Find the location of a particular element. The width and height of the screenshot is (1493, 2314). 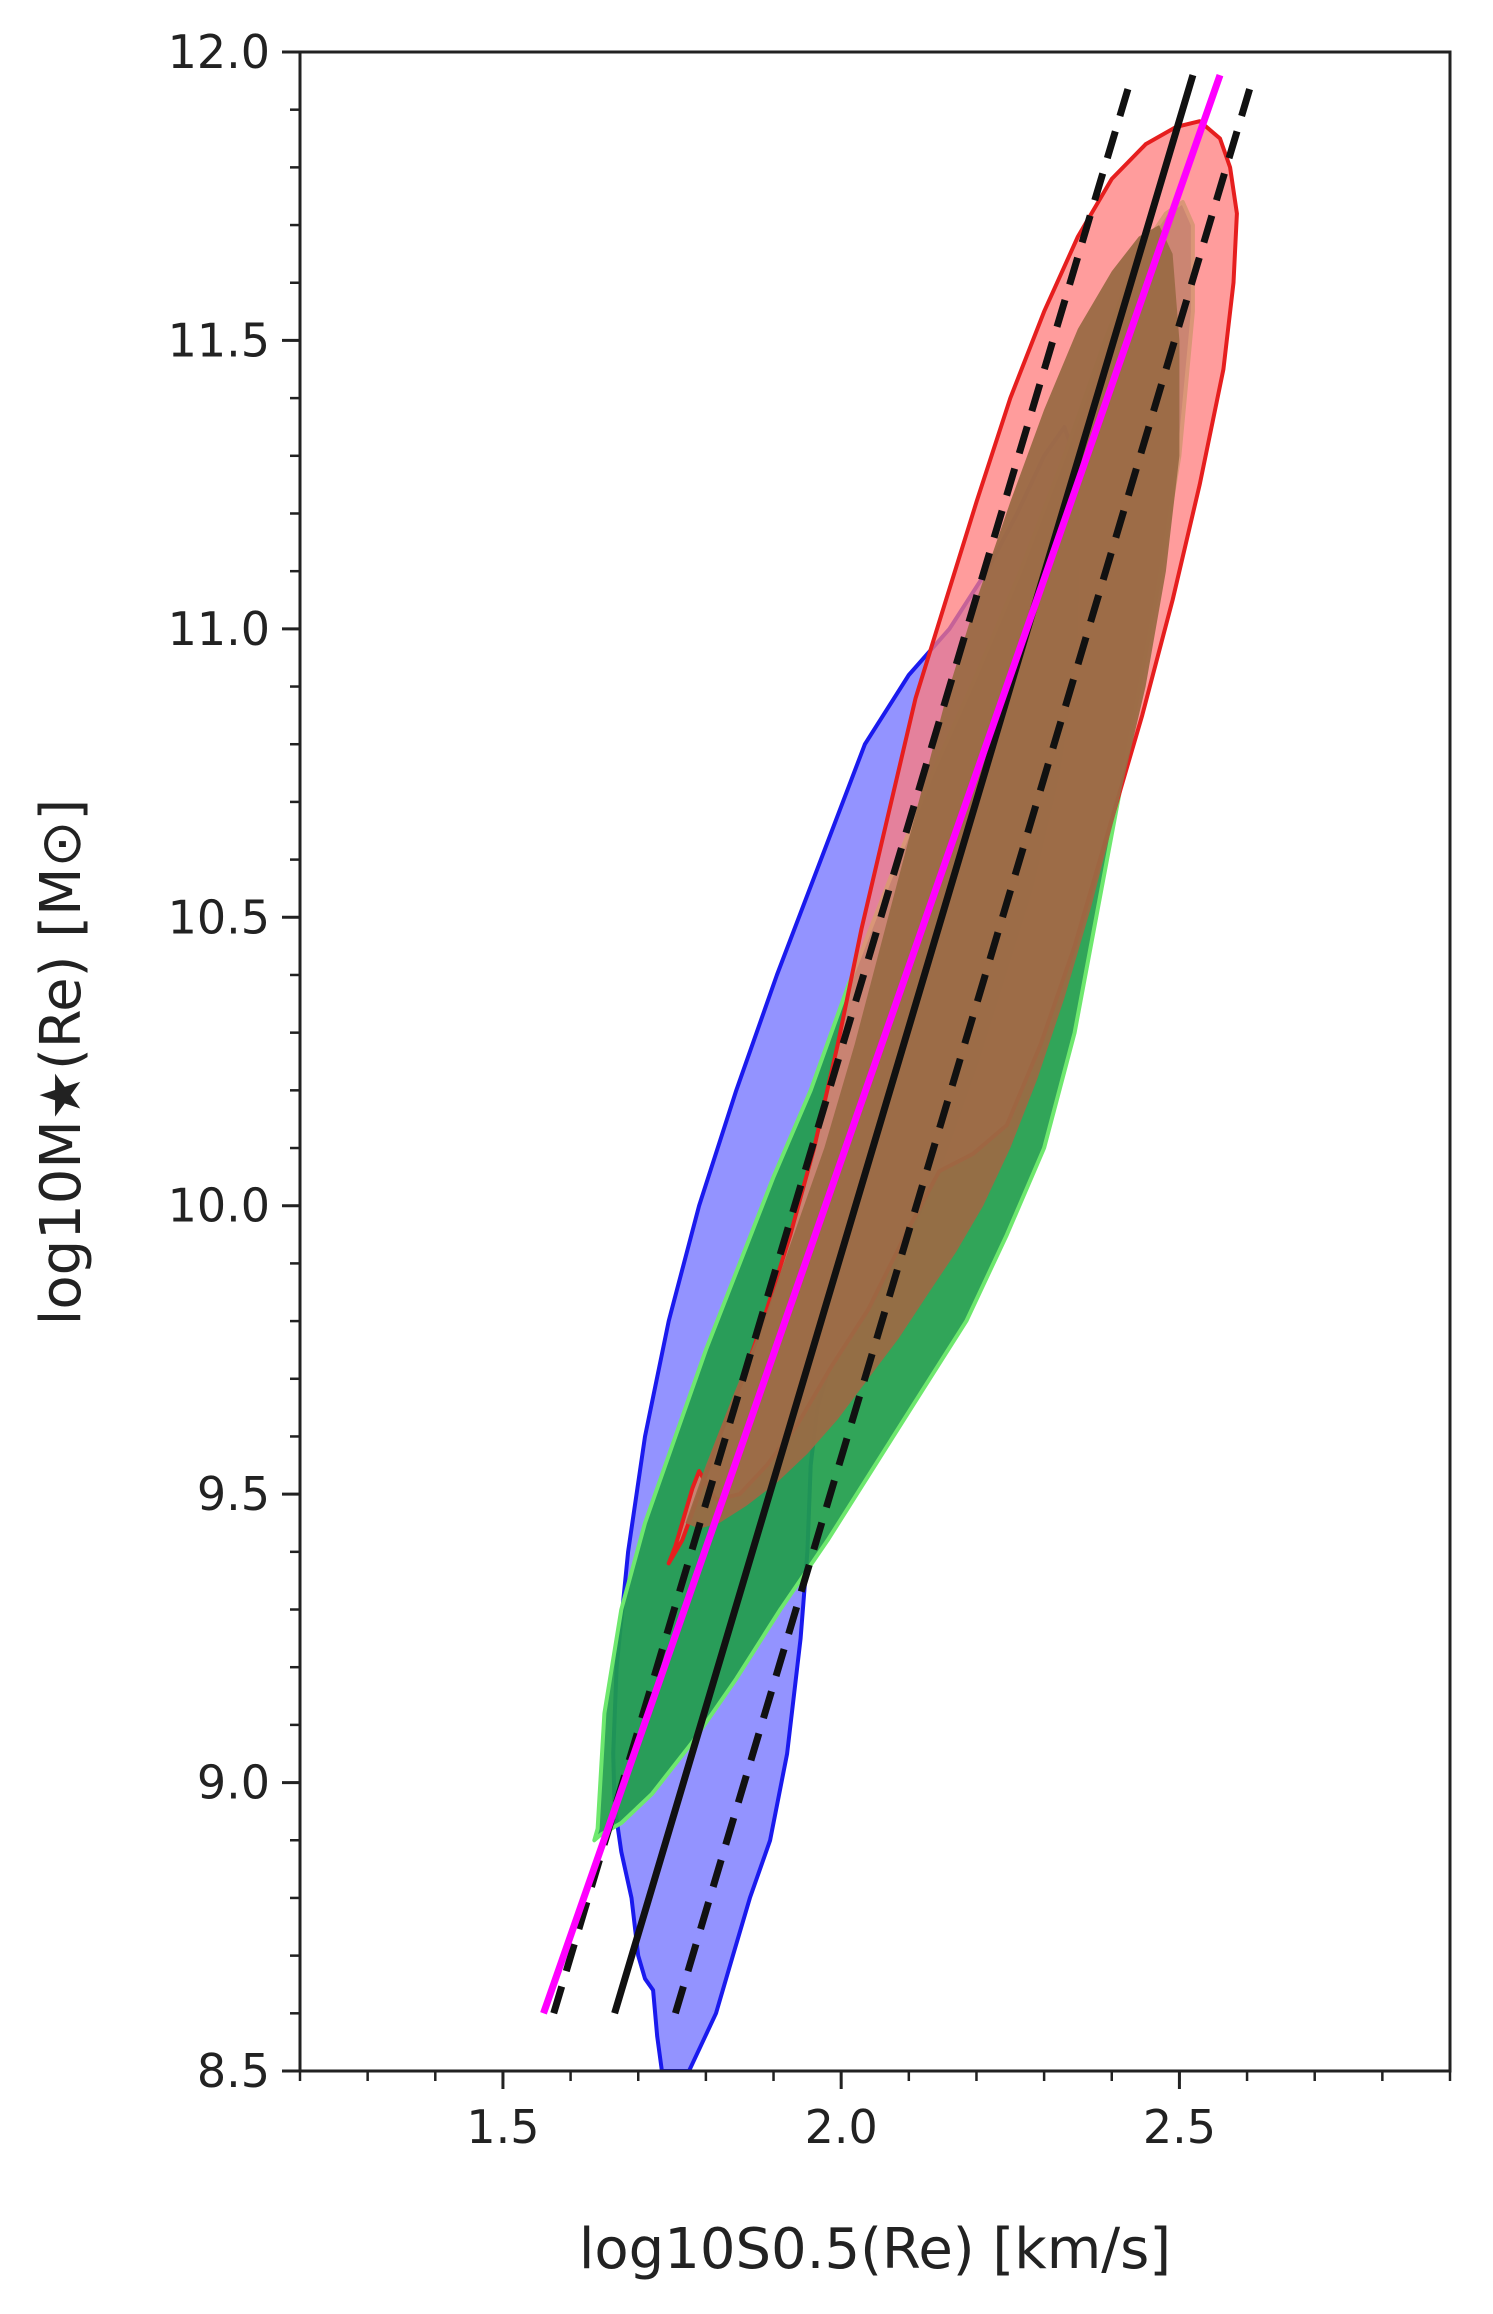

y-tick-label: 10.0 is located at coordinates (219, 1206).